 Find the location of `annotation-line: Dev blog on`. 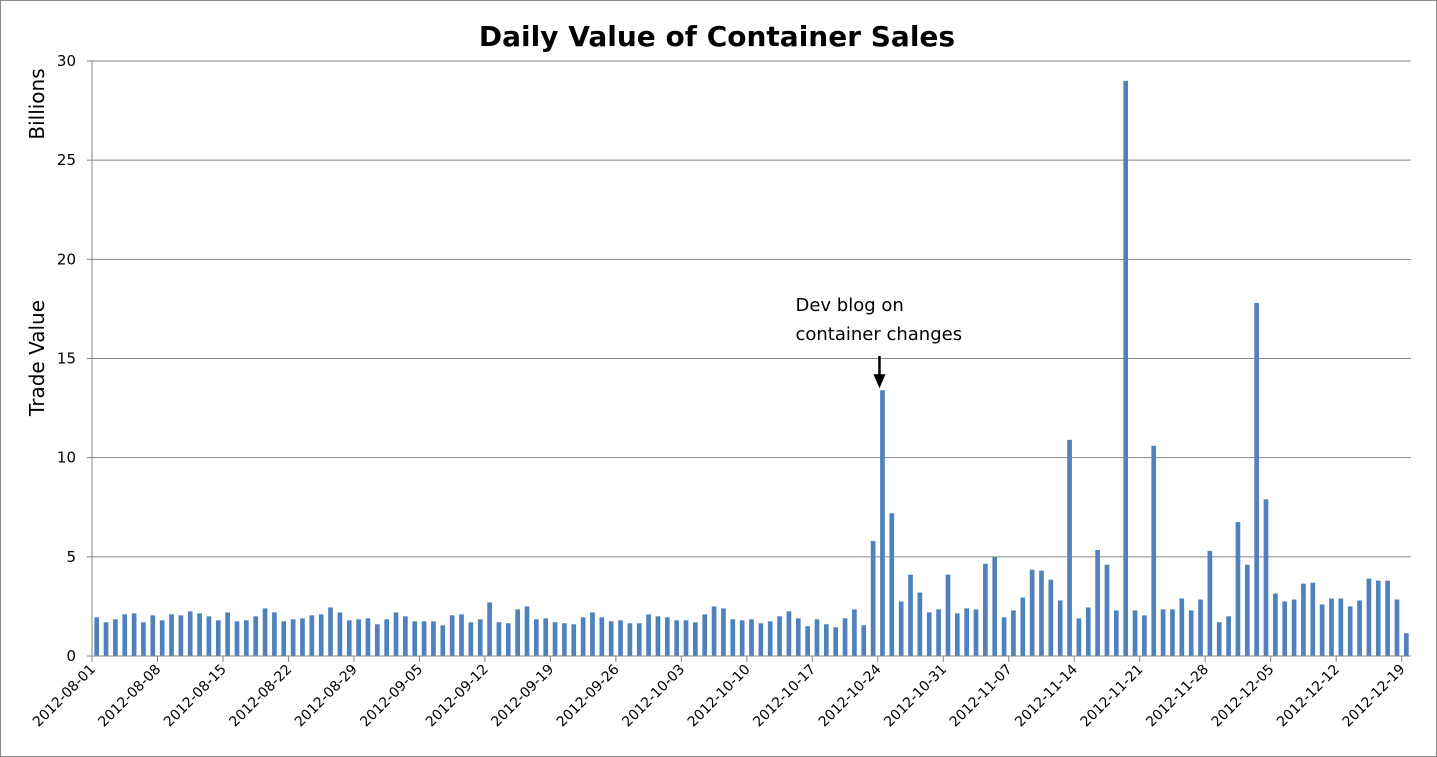

annotation-line: Dev blog on is located at coordinates (849, 305).